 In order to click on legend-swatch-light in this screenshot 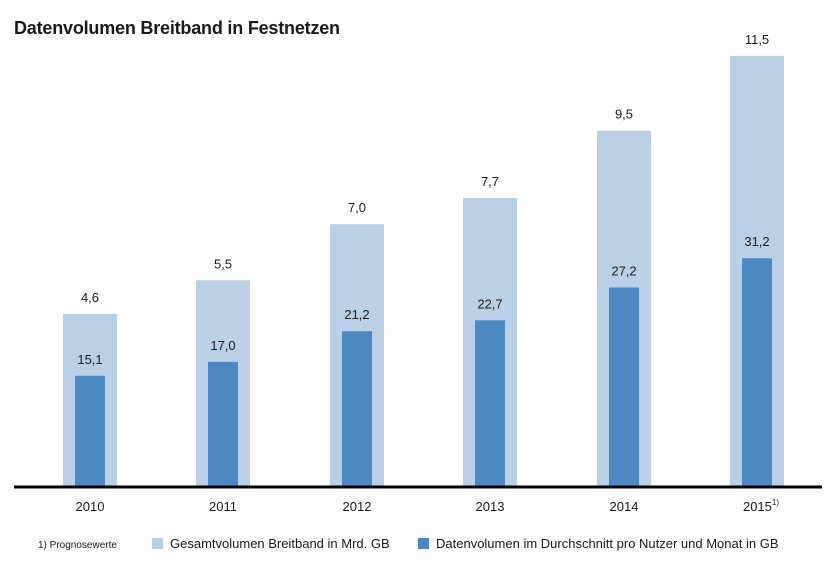, I will do `click(157, 543)`.